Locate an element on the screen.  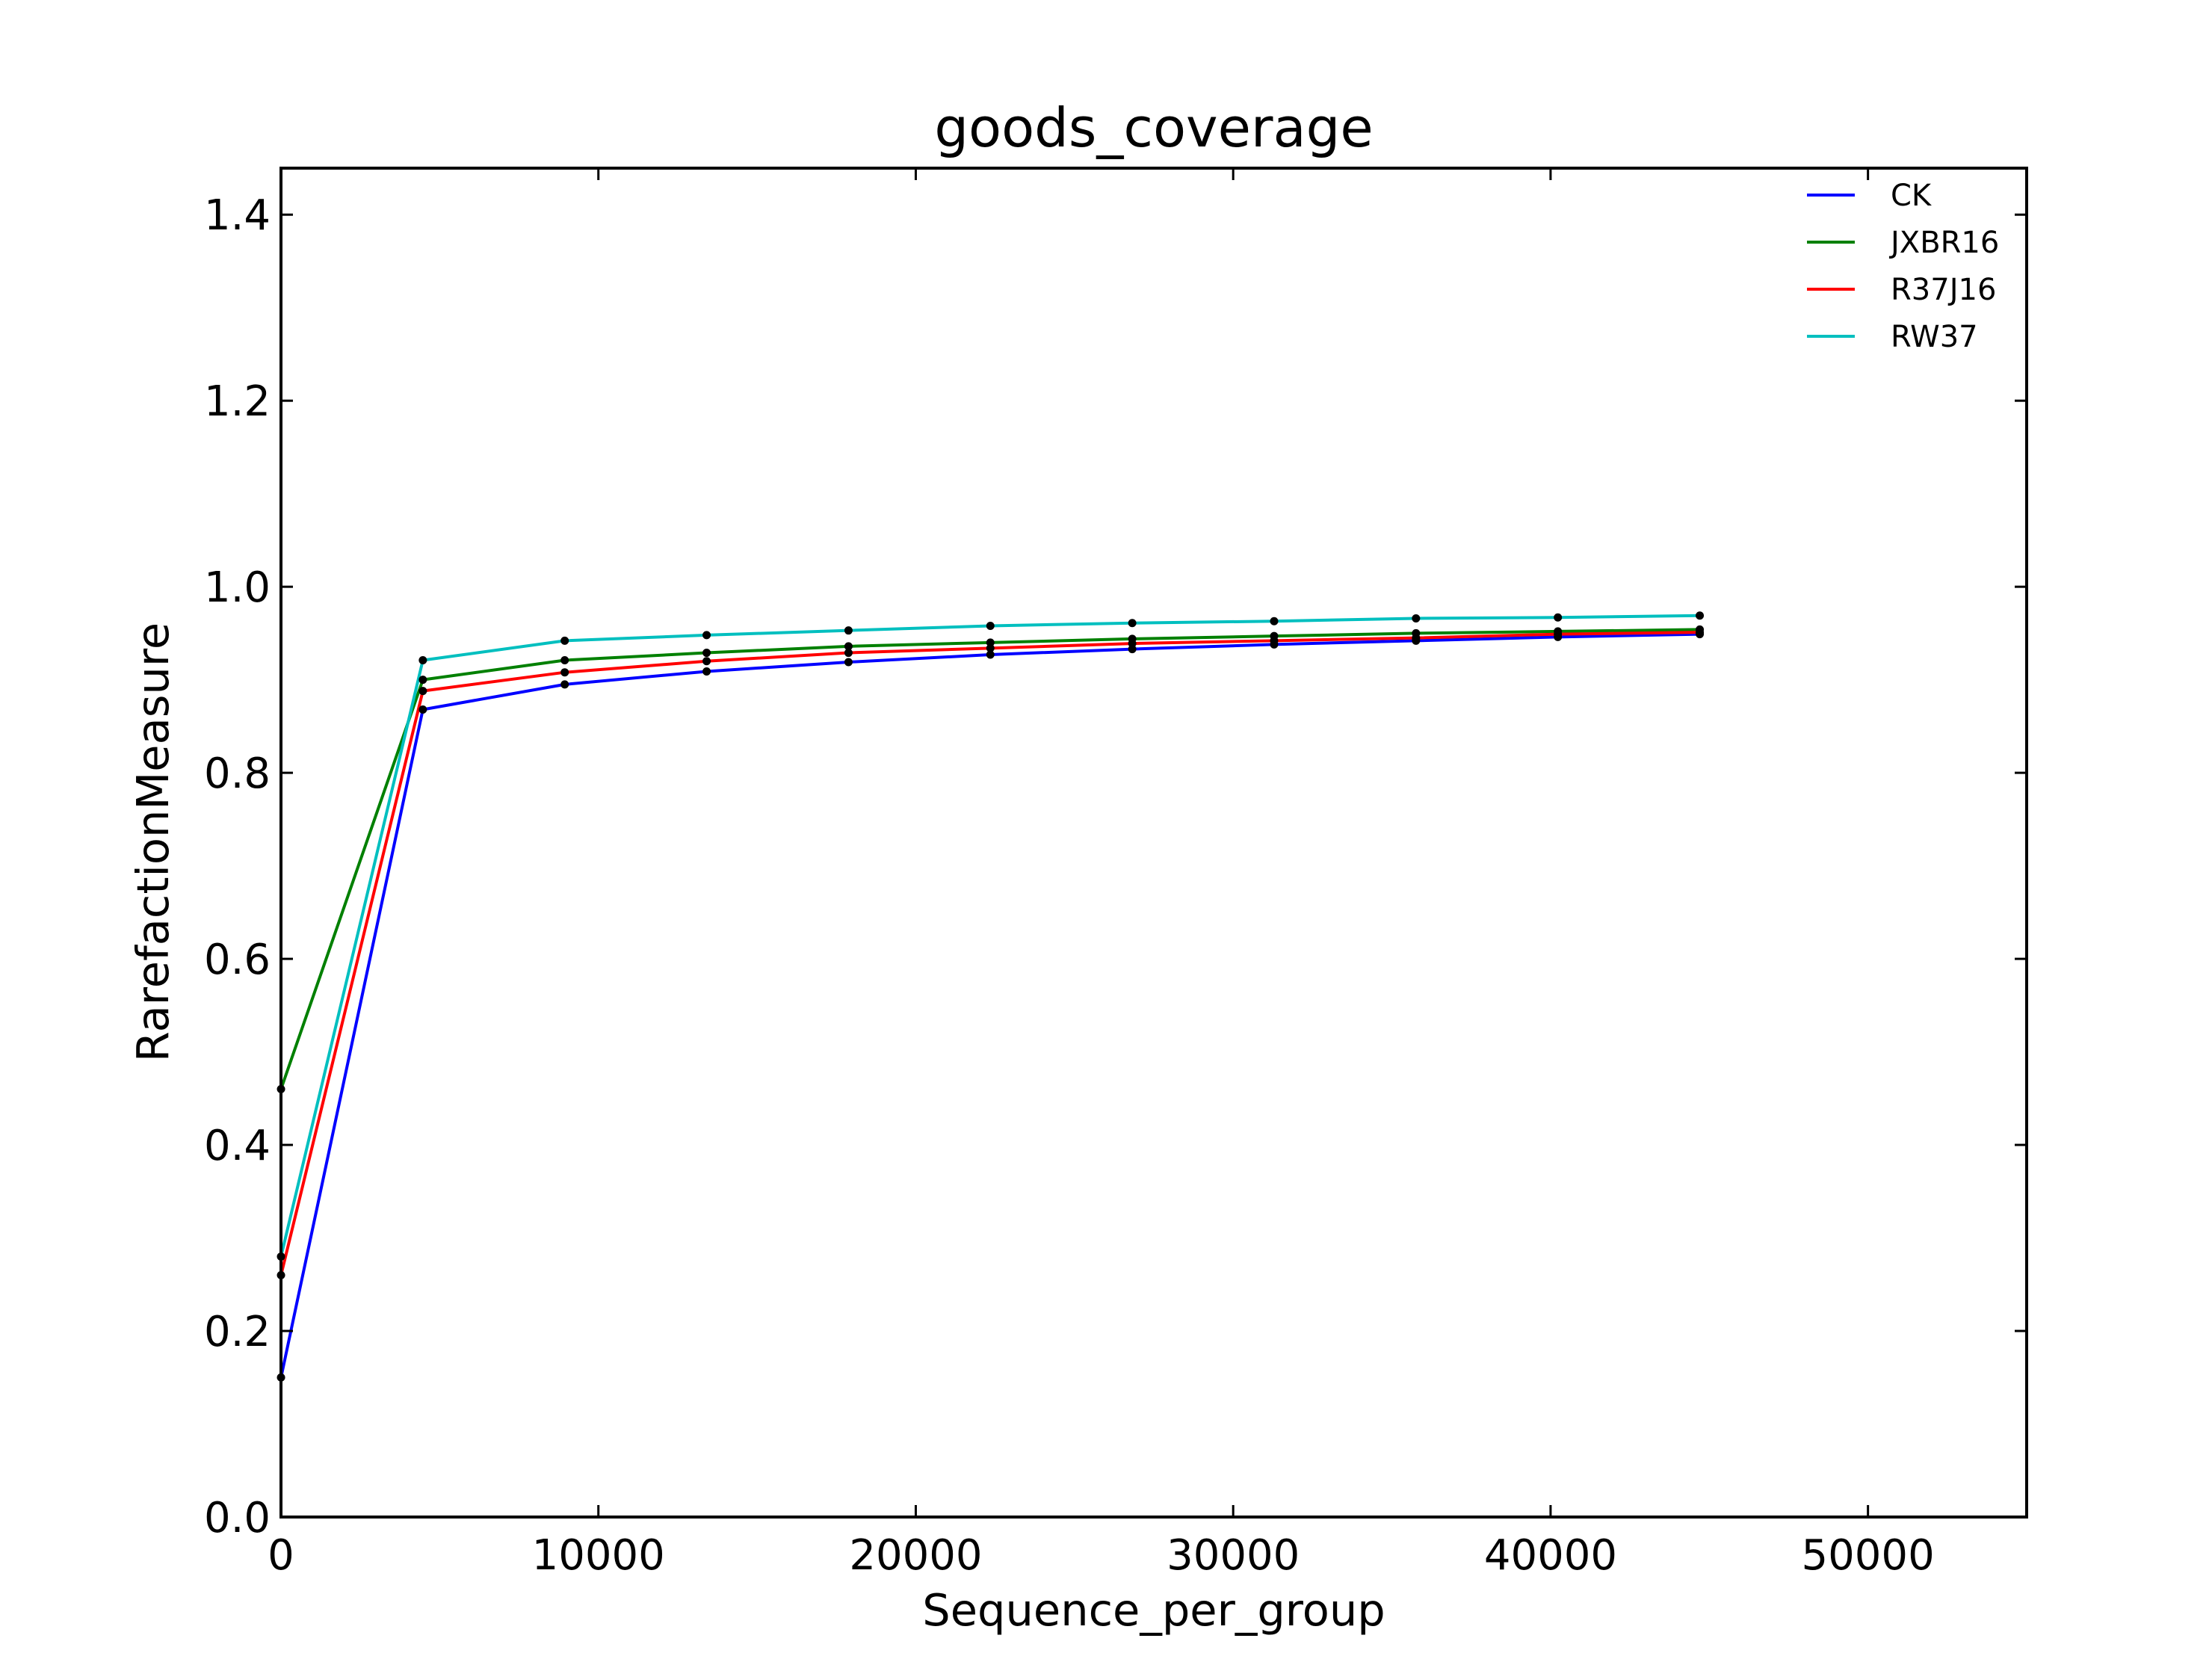
x-axis-label: Sequence_per_group is located at coordinates (1153, 1610).